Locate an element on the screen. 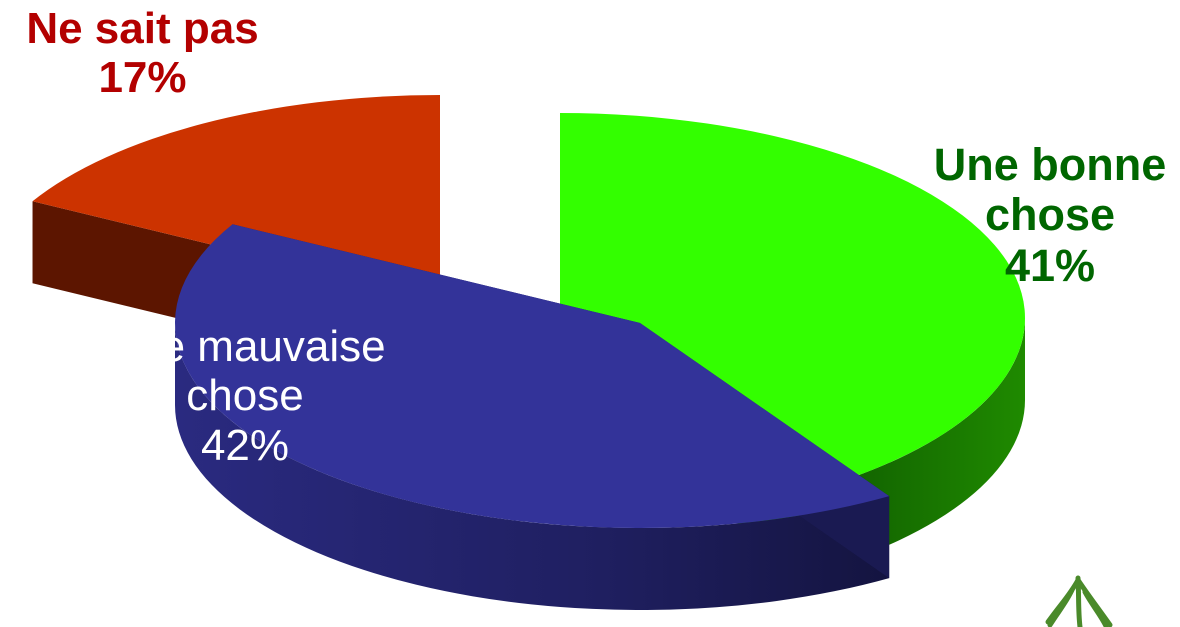 The height and width of the screenshot is (627, 1180). pie-slice-nsp-top is located at coordinates (236, 197).